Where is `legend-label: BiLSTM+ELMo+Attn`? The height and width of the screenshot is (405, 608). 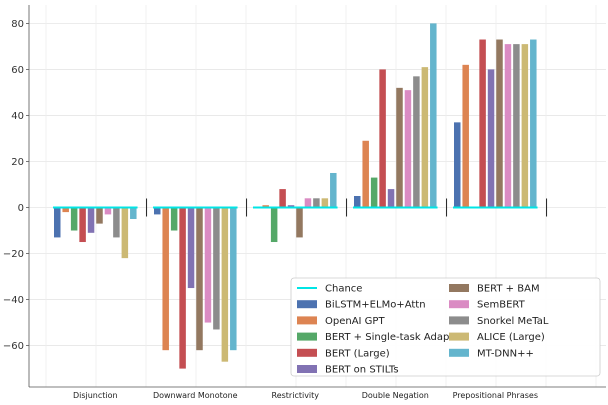 legend-label: BiLSTM+ELMo+Attn is located at coordinates (375, 305).